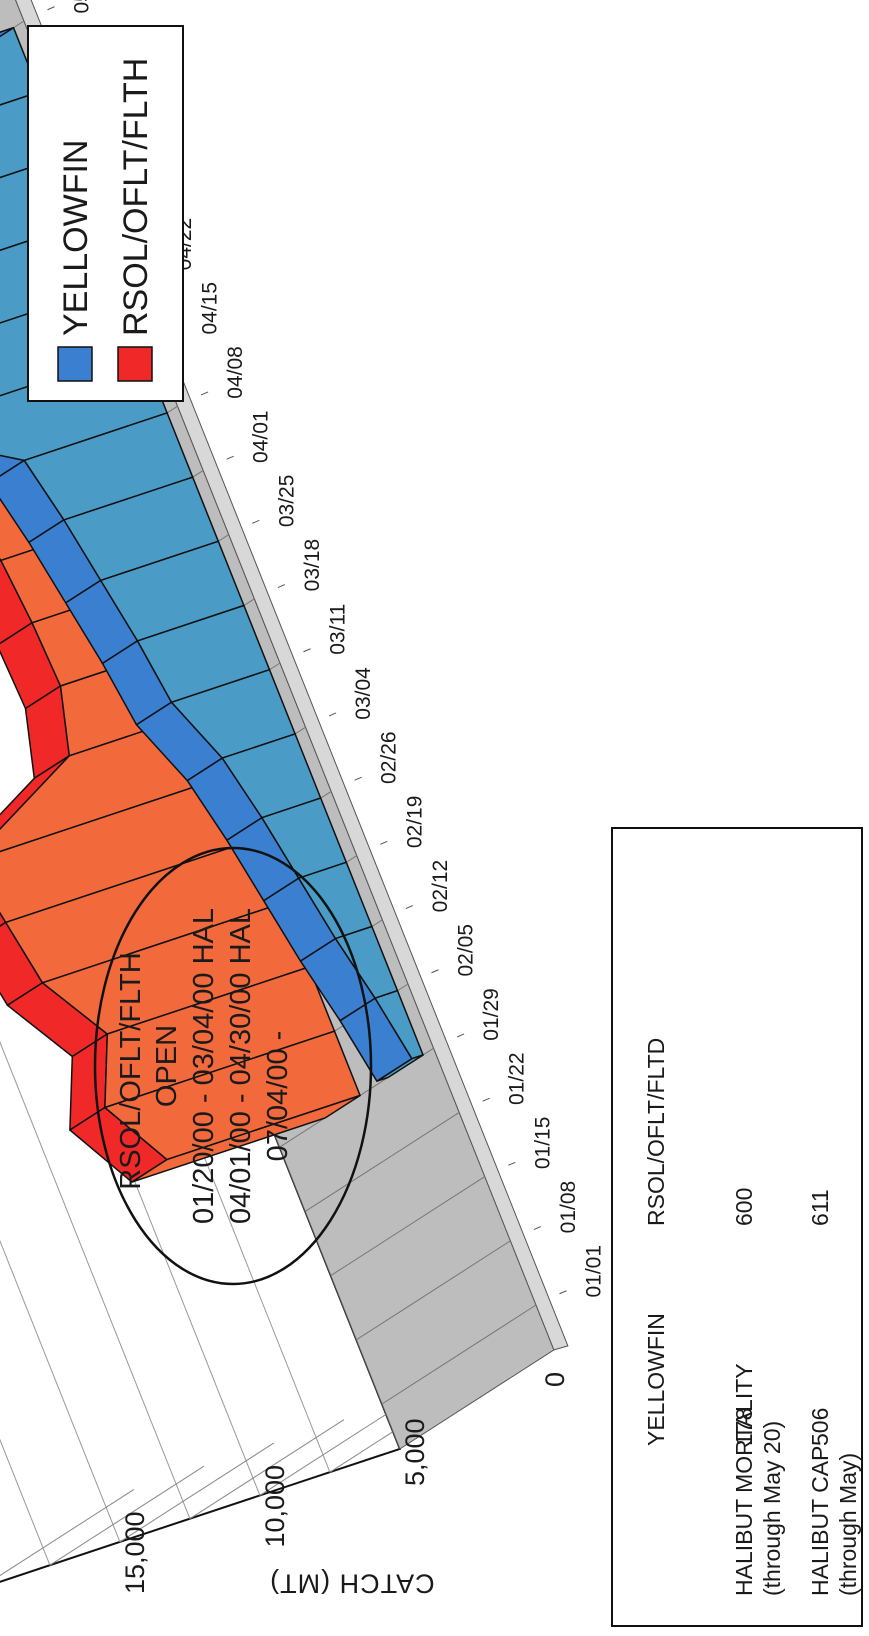 The height and width of the screenshot is (1636, 869). Describe the element at coordinates (351, 1584) in the screenshot. I see `y-axis-label: CATCH (MT)` at that location.